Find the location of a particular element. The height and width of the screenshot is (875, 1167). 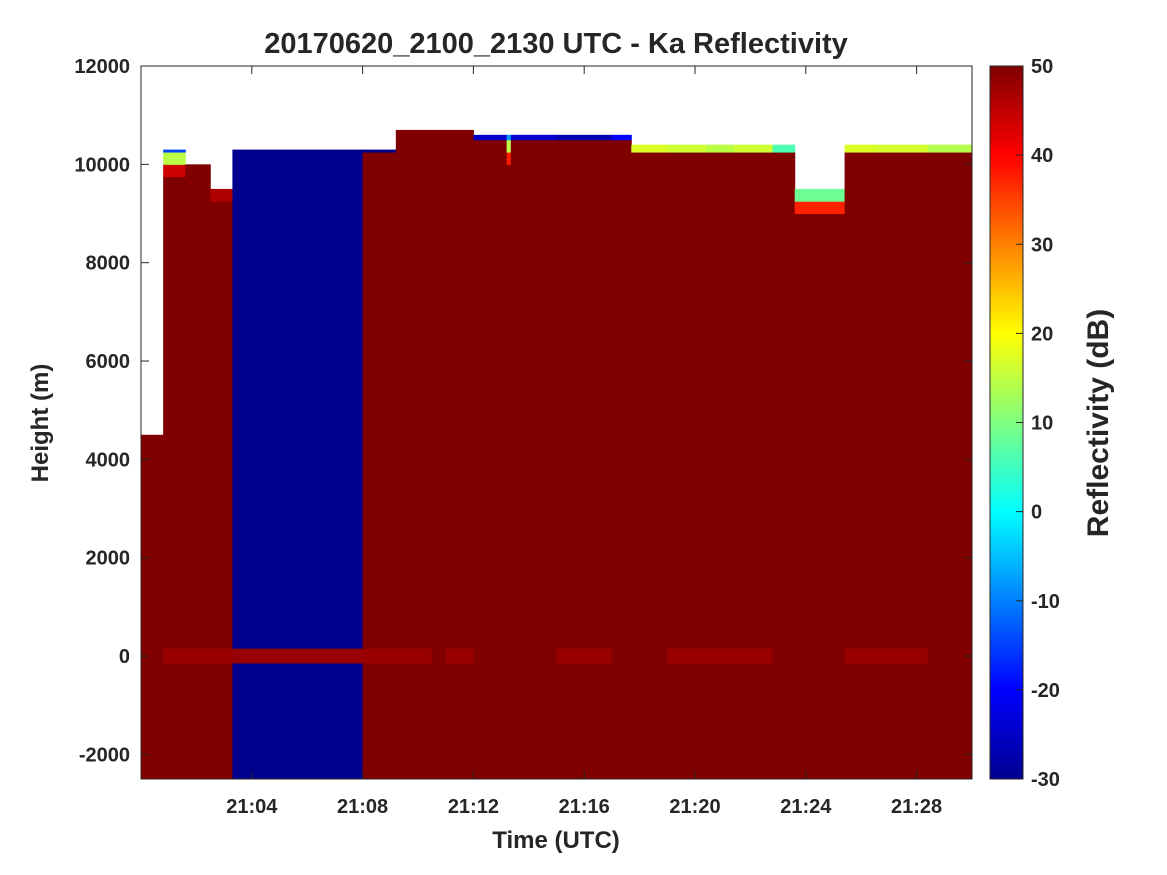

colorbar-tick-label: 20 is located at coordinates (1042, 334).